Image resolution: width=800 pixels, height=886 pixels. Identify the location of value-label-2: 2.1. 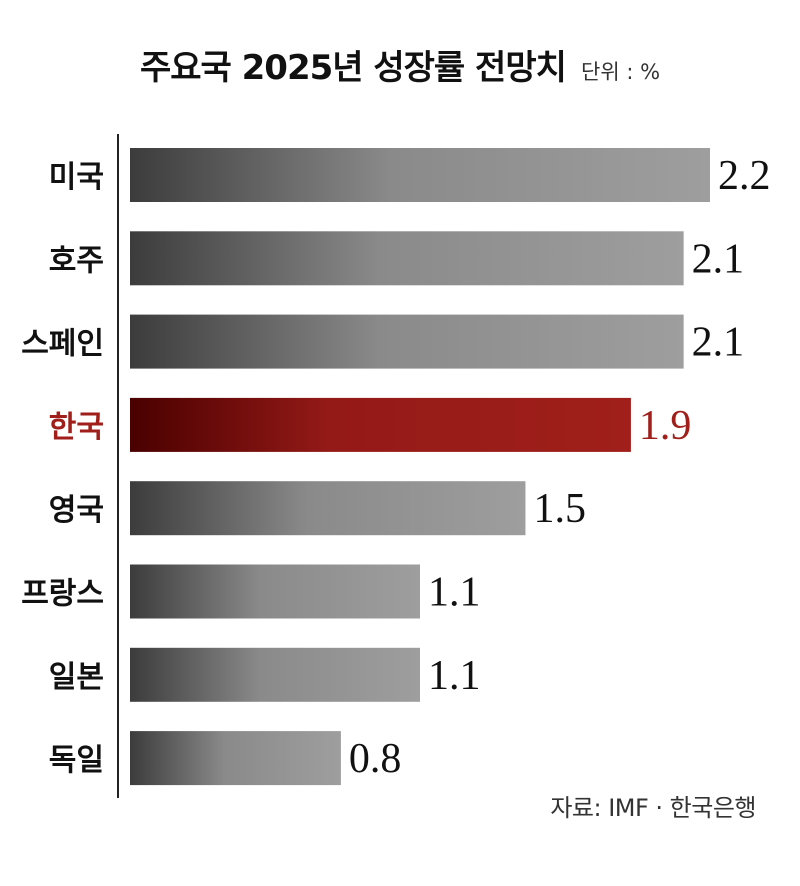
(718, 343).